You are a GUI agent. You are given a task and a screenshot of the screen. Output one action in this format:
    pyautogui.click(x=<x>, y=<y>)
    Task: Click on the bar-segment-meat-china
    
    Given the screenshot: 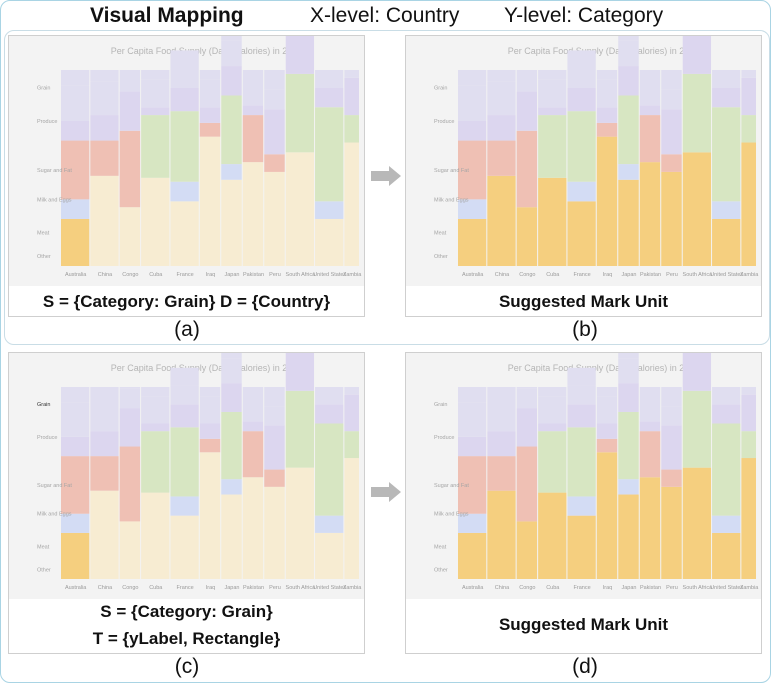 What is the action you would take?
    pyautogui.click(x=104, y=128)
    